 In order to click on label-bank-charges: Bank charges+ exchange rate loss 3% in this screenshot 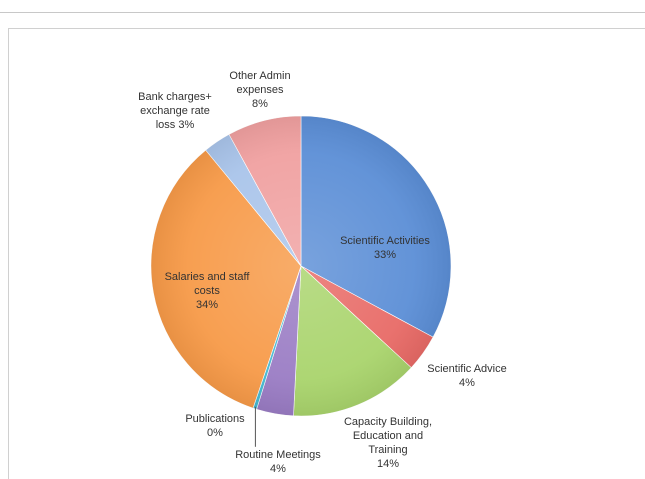, I will do `click(175, 111)`.